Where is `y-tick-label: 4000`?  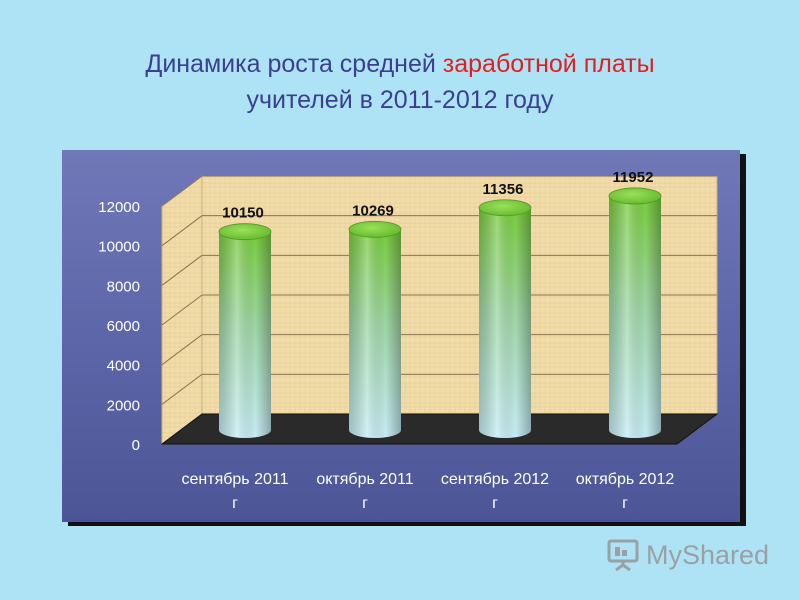
y-tick-label: 4000 is located at coordinates (123, 366).